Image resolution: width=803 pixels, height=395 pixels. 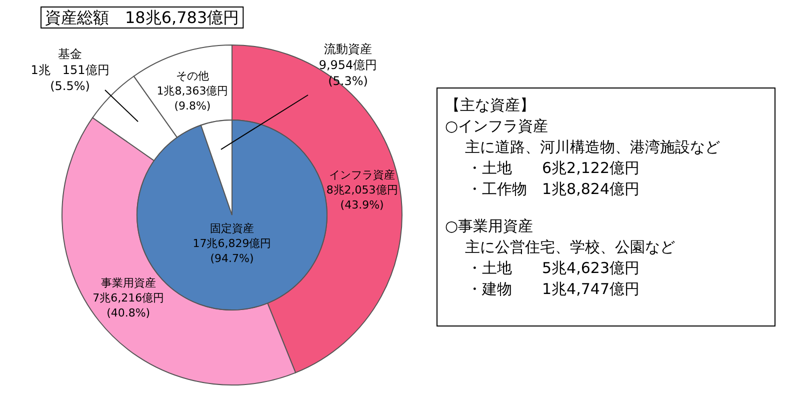 What do you see at coordinates (142, 17) in the screenshot?
I see `title: 資産総額 18兆6,783億円` at bounding box center [142, 17].